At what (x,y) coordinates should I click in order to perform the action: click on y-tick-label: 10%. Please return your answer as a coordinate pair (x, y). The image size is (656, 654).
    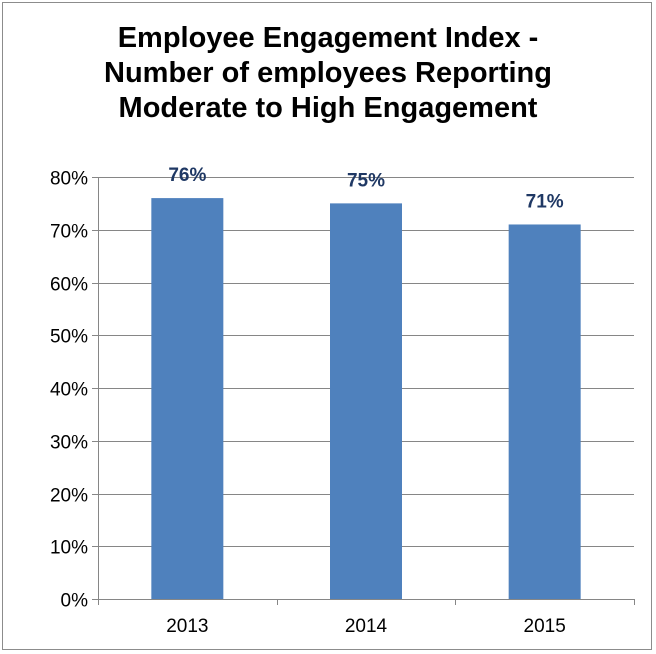
    Looking at the image, I should click on (69, 548).